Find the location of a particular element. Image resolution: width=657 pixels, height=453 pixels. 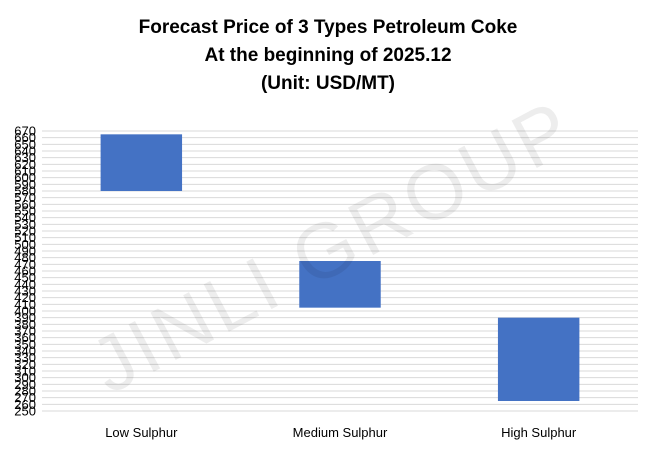

y-tick-label: 330 is located at coordinates (25, 357).